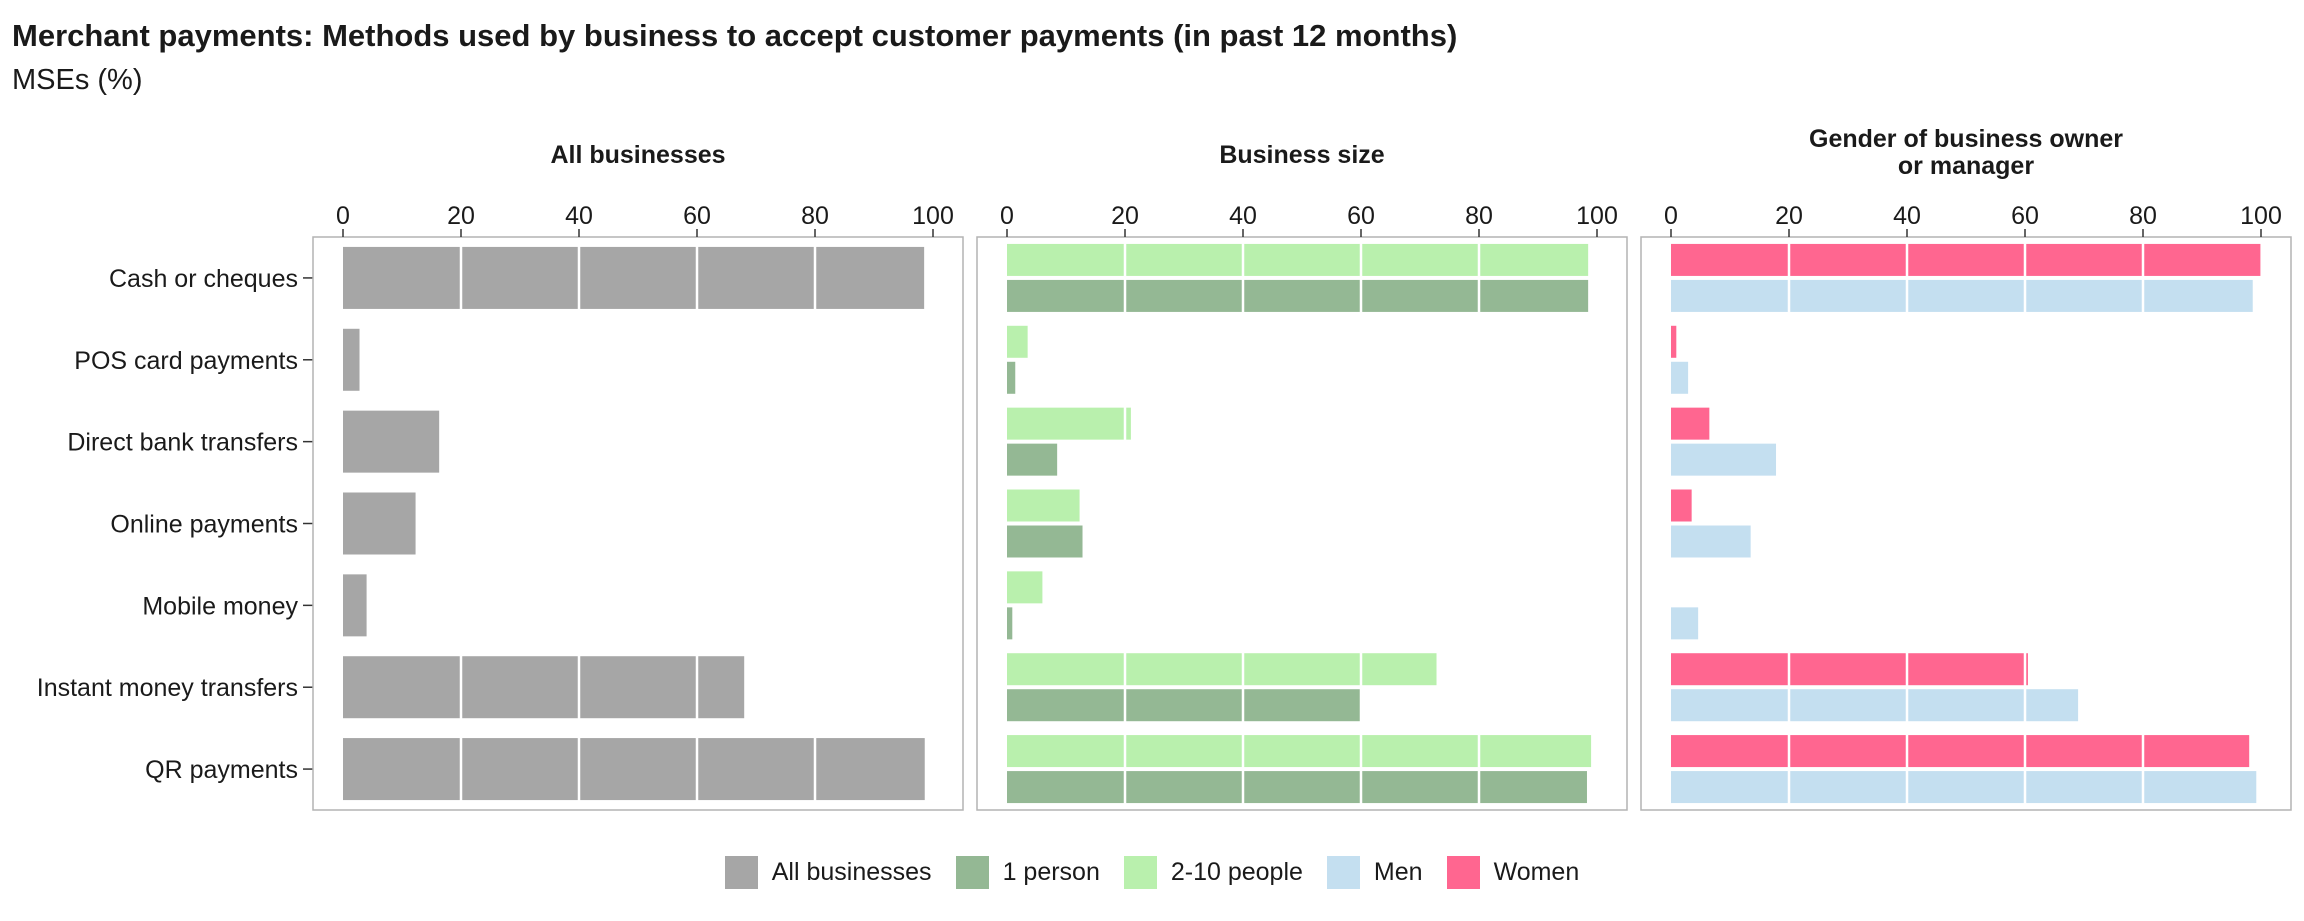  Describe the element at coordinates (1236, 872) in the screenshot. I see `legend-label: 2-10 people` at that location.